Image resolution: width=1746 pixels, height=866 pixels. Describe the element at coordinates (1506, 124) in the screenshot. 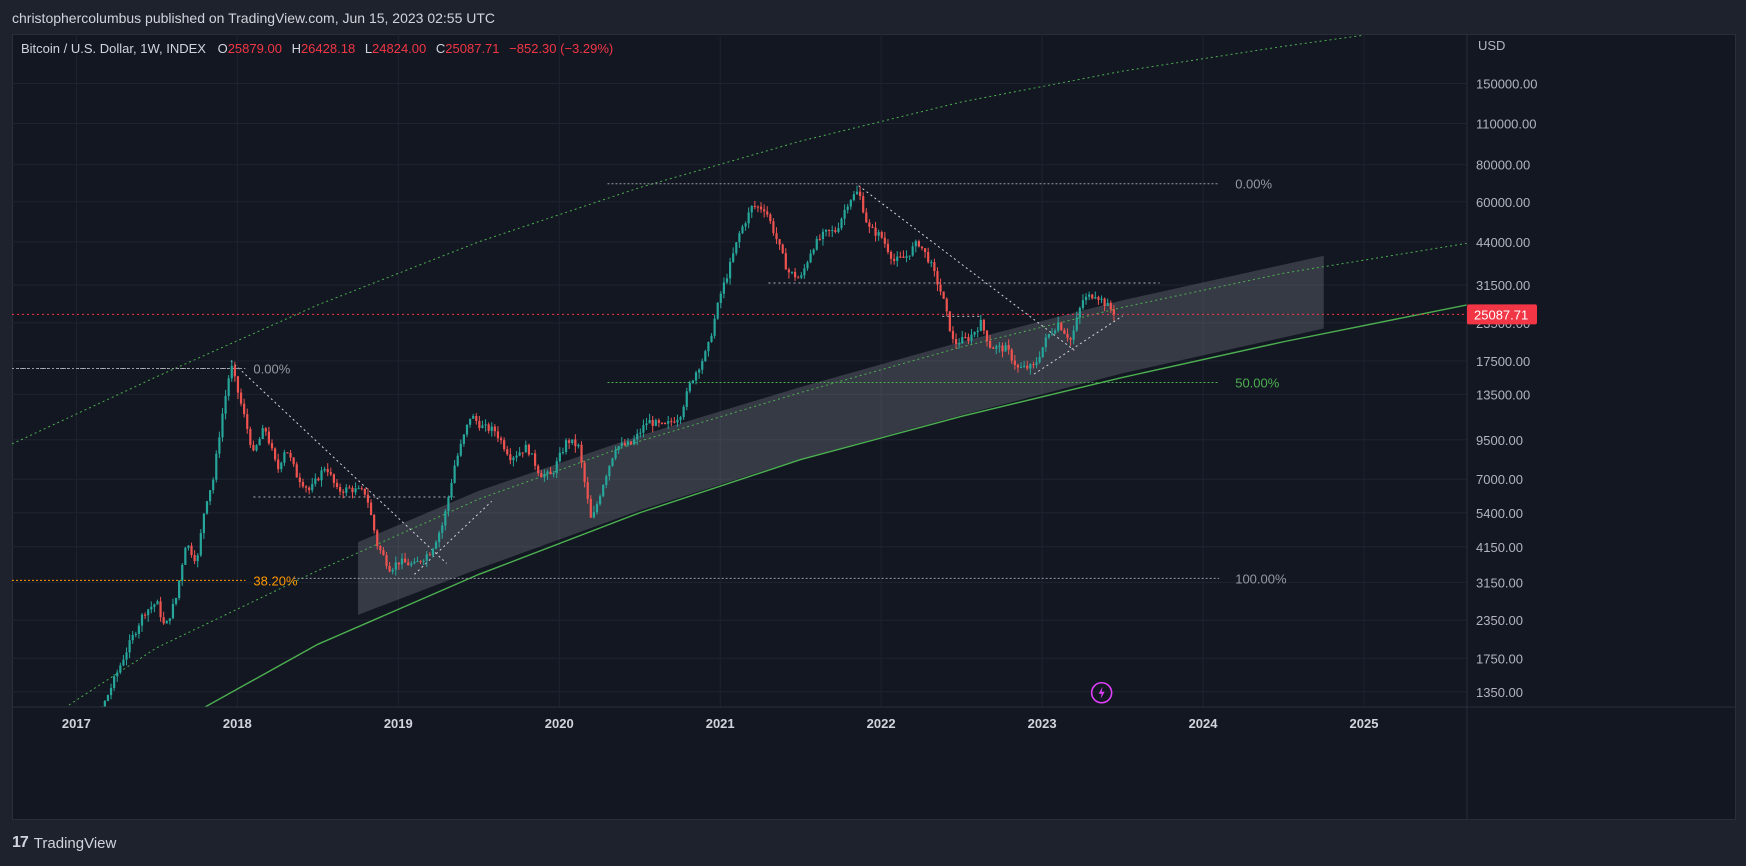

I see `y-tick-label: 110000.00` at that location.